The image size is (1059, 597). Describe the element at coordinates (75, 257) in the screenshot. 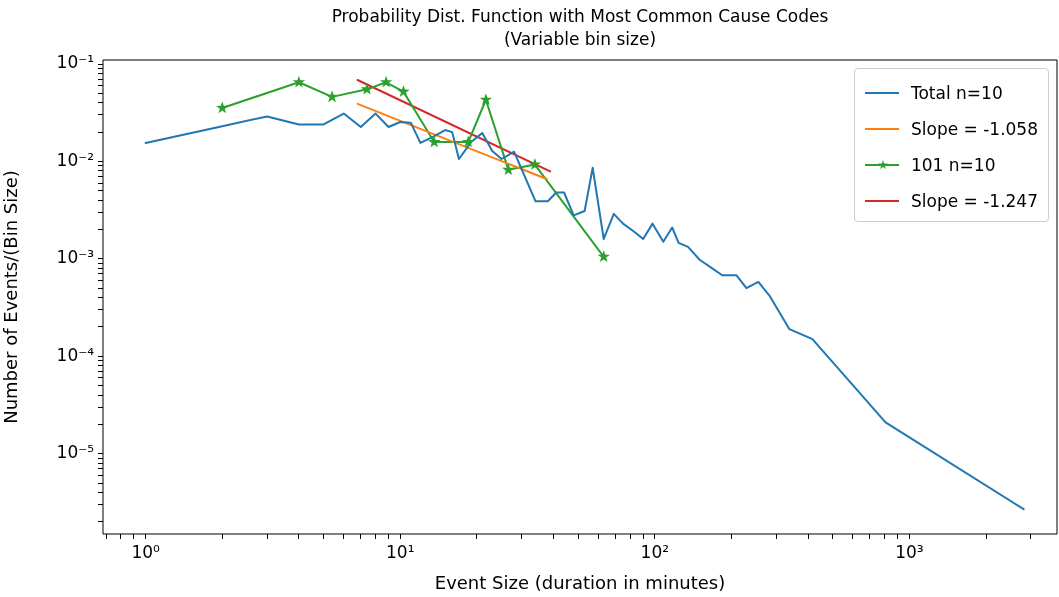

I see `y-tick-label: 10⁻³` at that location.